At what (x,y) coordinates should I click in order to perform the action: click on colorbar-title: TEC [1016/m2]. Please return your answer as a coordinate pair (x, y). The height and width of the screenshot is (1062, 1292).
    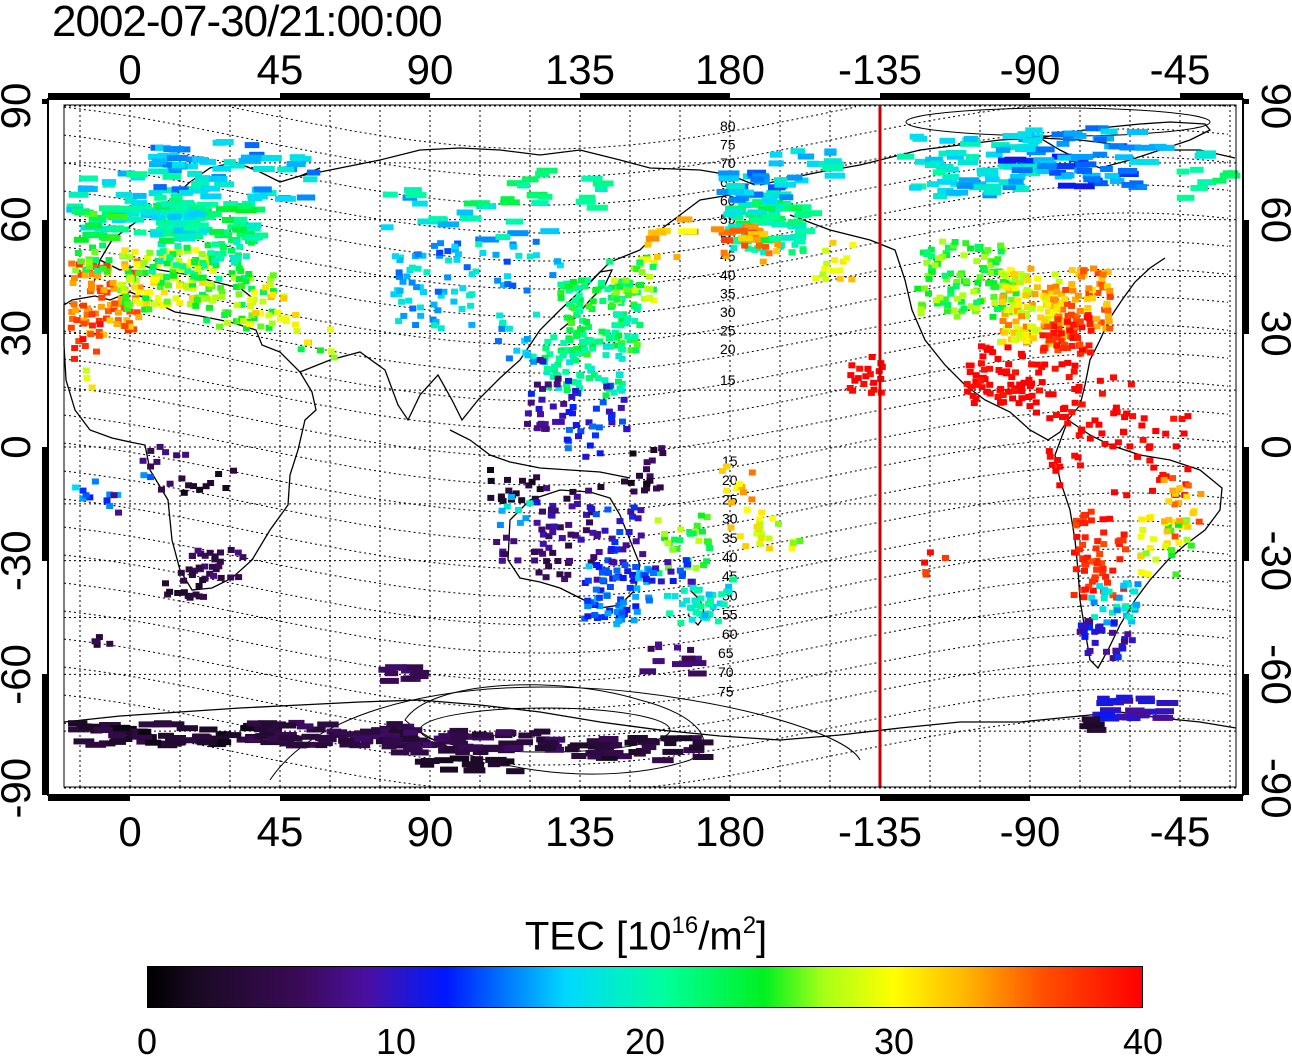
    Looking at the image, I should click on (646, 935).